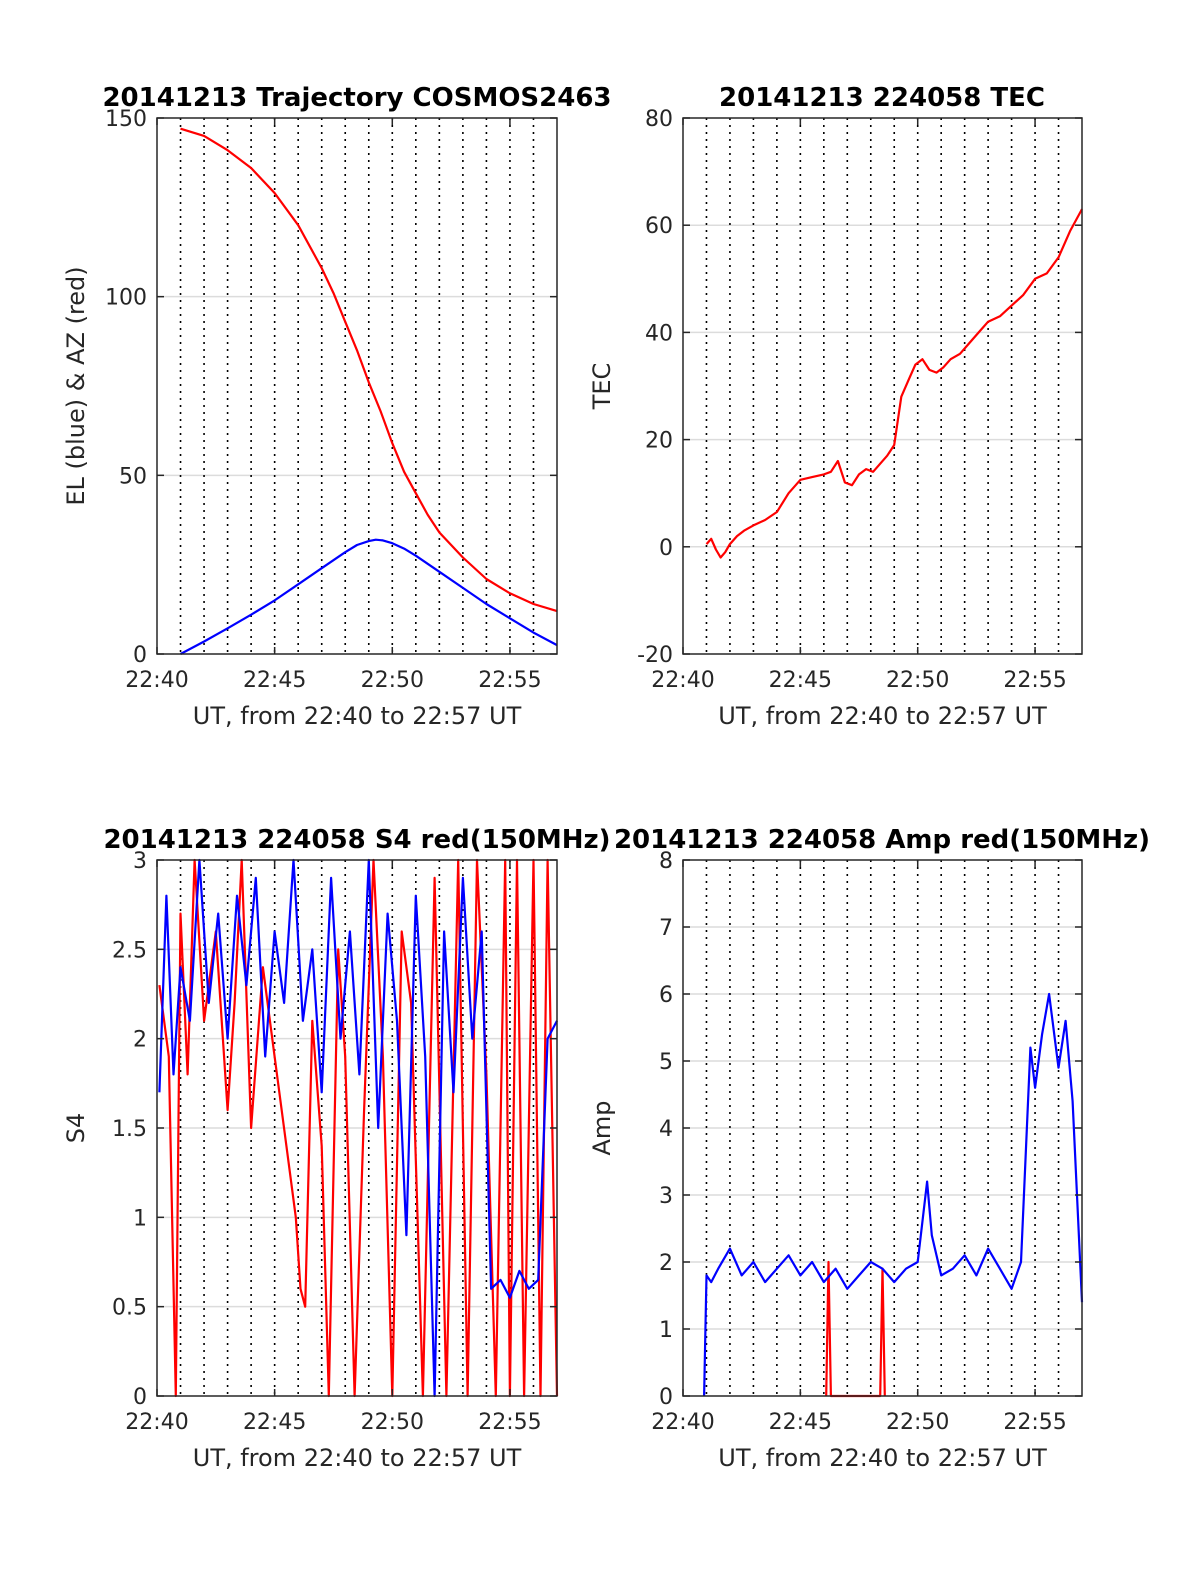  I want to click on chart-title: 20141213 Trajectory COSMOS2463, so click(356, 98).